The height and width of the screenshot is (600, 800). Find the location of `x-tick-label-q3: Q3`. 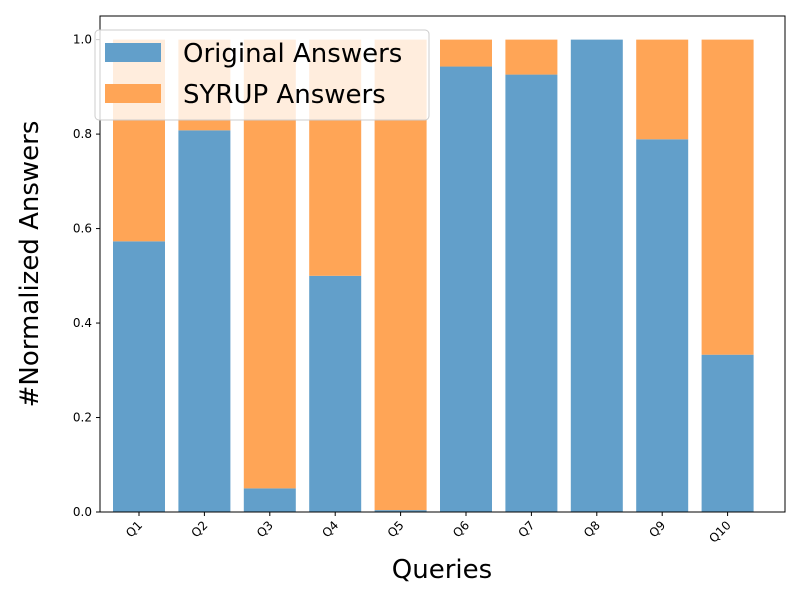

x-tick-label-q3: Q3 is located at coordinates (265, 529).